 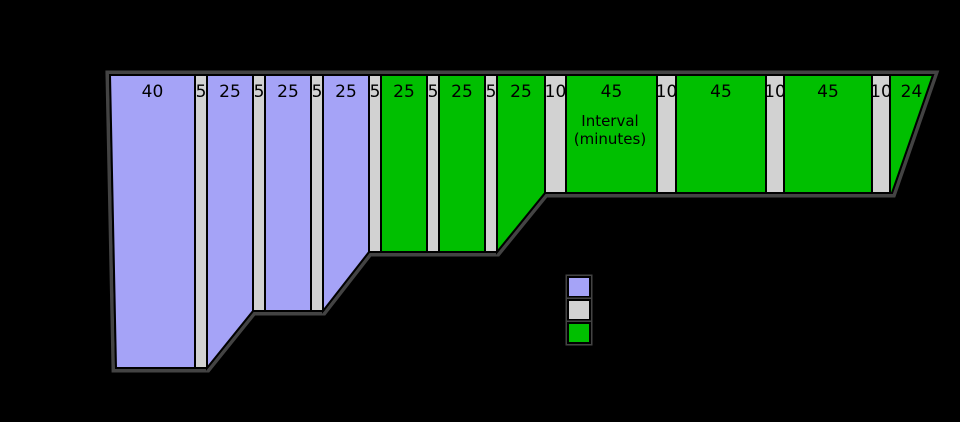 I want to click on segment-minutes-label-7: 5, so click(x=375, y=92).